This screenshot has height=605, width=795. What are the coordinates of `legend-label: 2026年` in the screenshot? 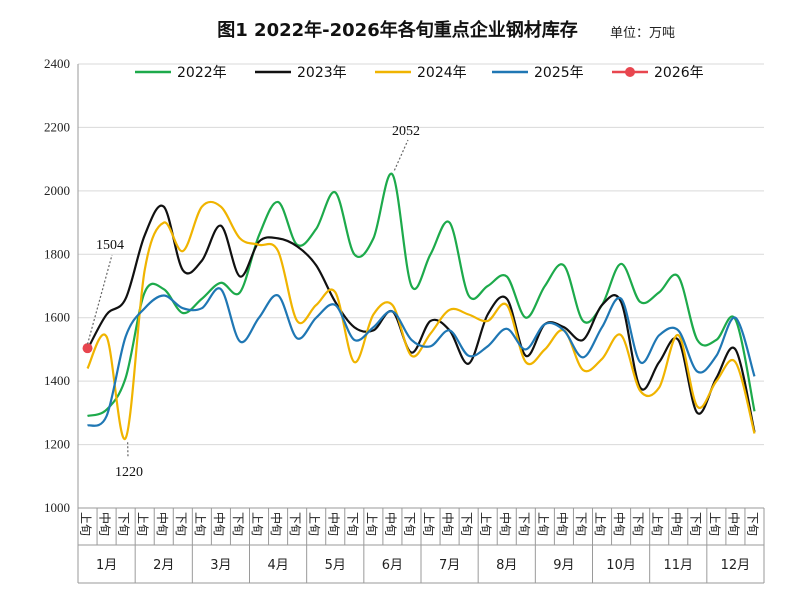 It's located at (679, 73).